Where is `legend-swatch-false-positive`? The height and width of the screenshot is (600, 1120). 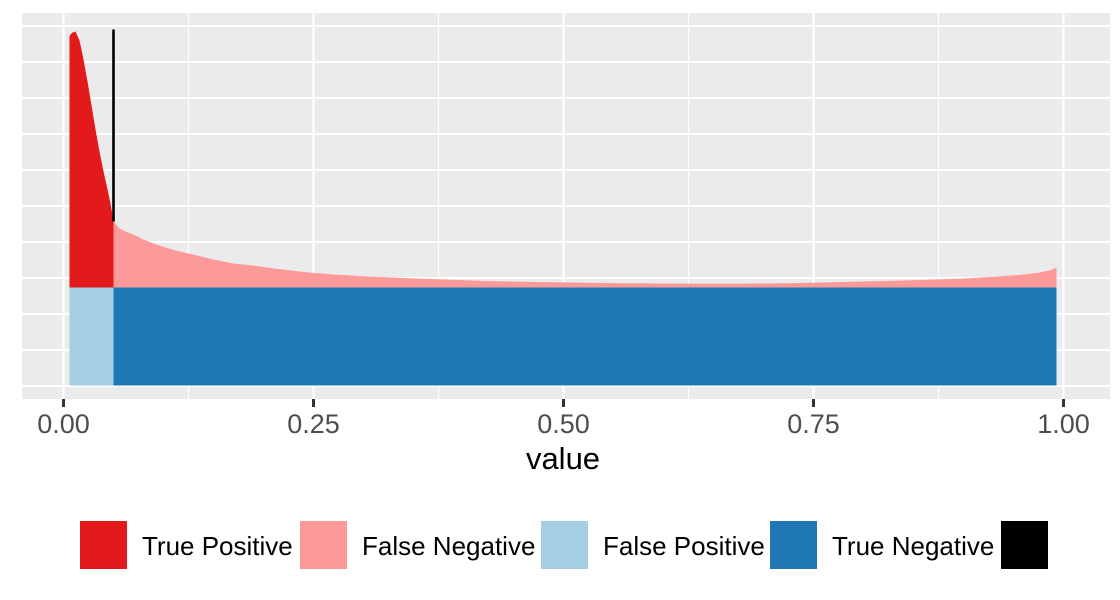
legend-swatch-false-positive is located at coordinates (564, 545).